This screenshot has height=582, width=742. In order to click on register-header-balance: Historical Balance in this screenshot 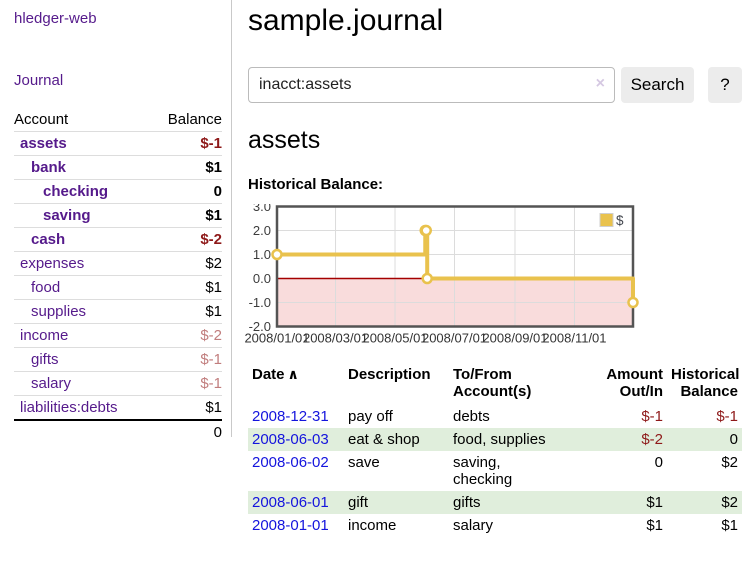, I will do `click(705, 383)`.